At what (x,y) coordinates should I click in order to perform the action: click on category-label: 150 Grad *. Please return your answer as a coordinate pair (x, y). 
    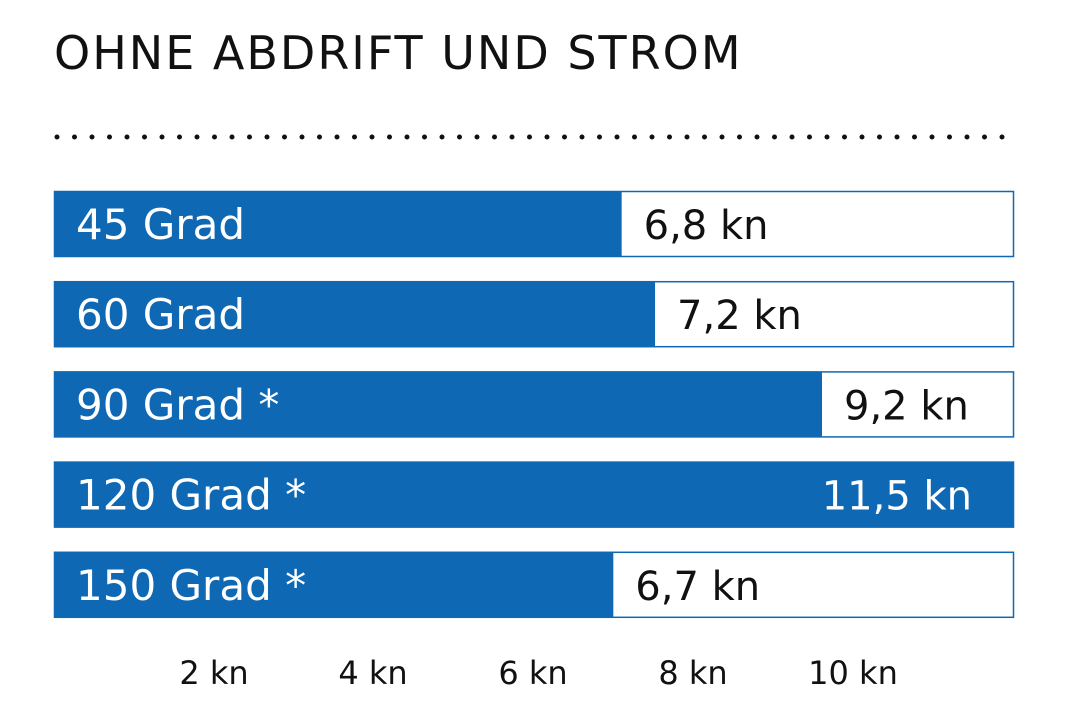
    Looking at the image, I should click on (191, 585).